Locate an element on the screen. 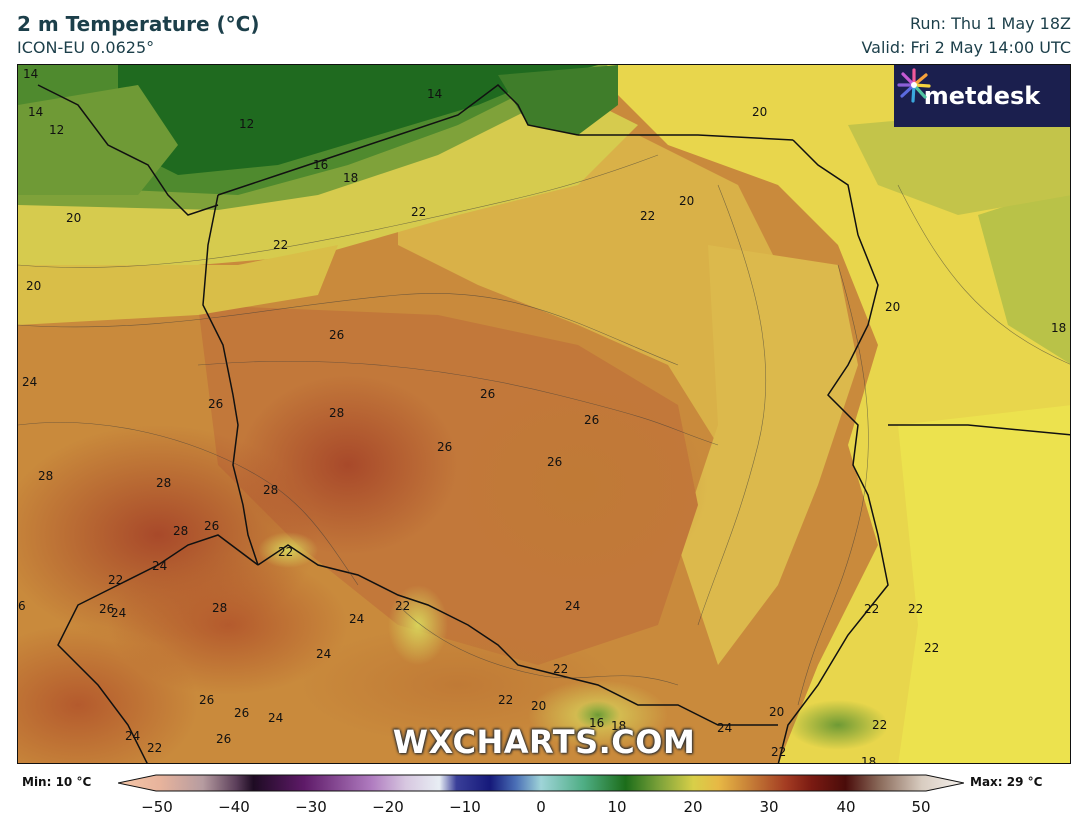 Image resolution: width=1088 pixels, height=833 pixels. warm-centre-east is located at coordinates (578, 485).